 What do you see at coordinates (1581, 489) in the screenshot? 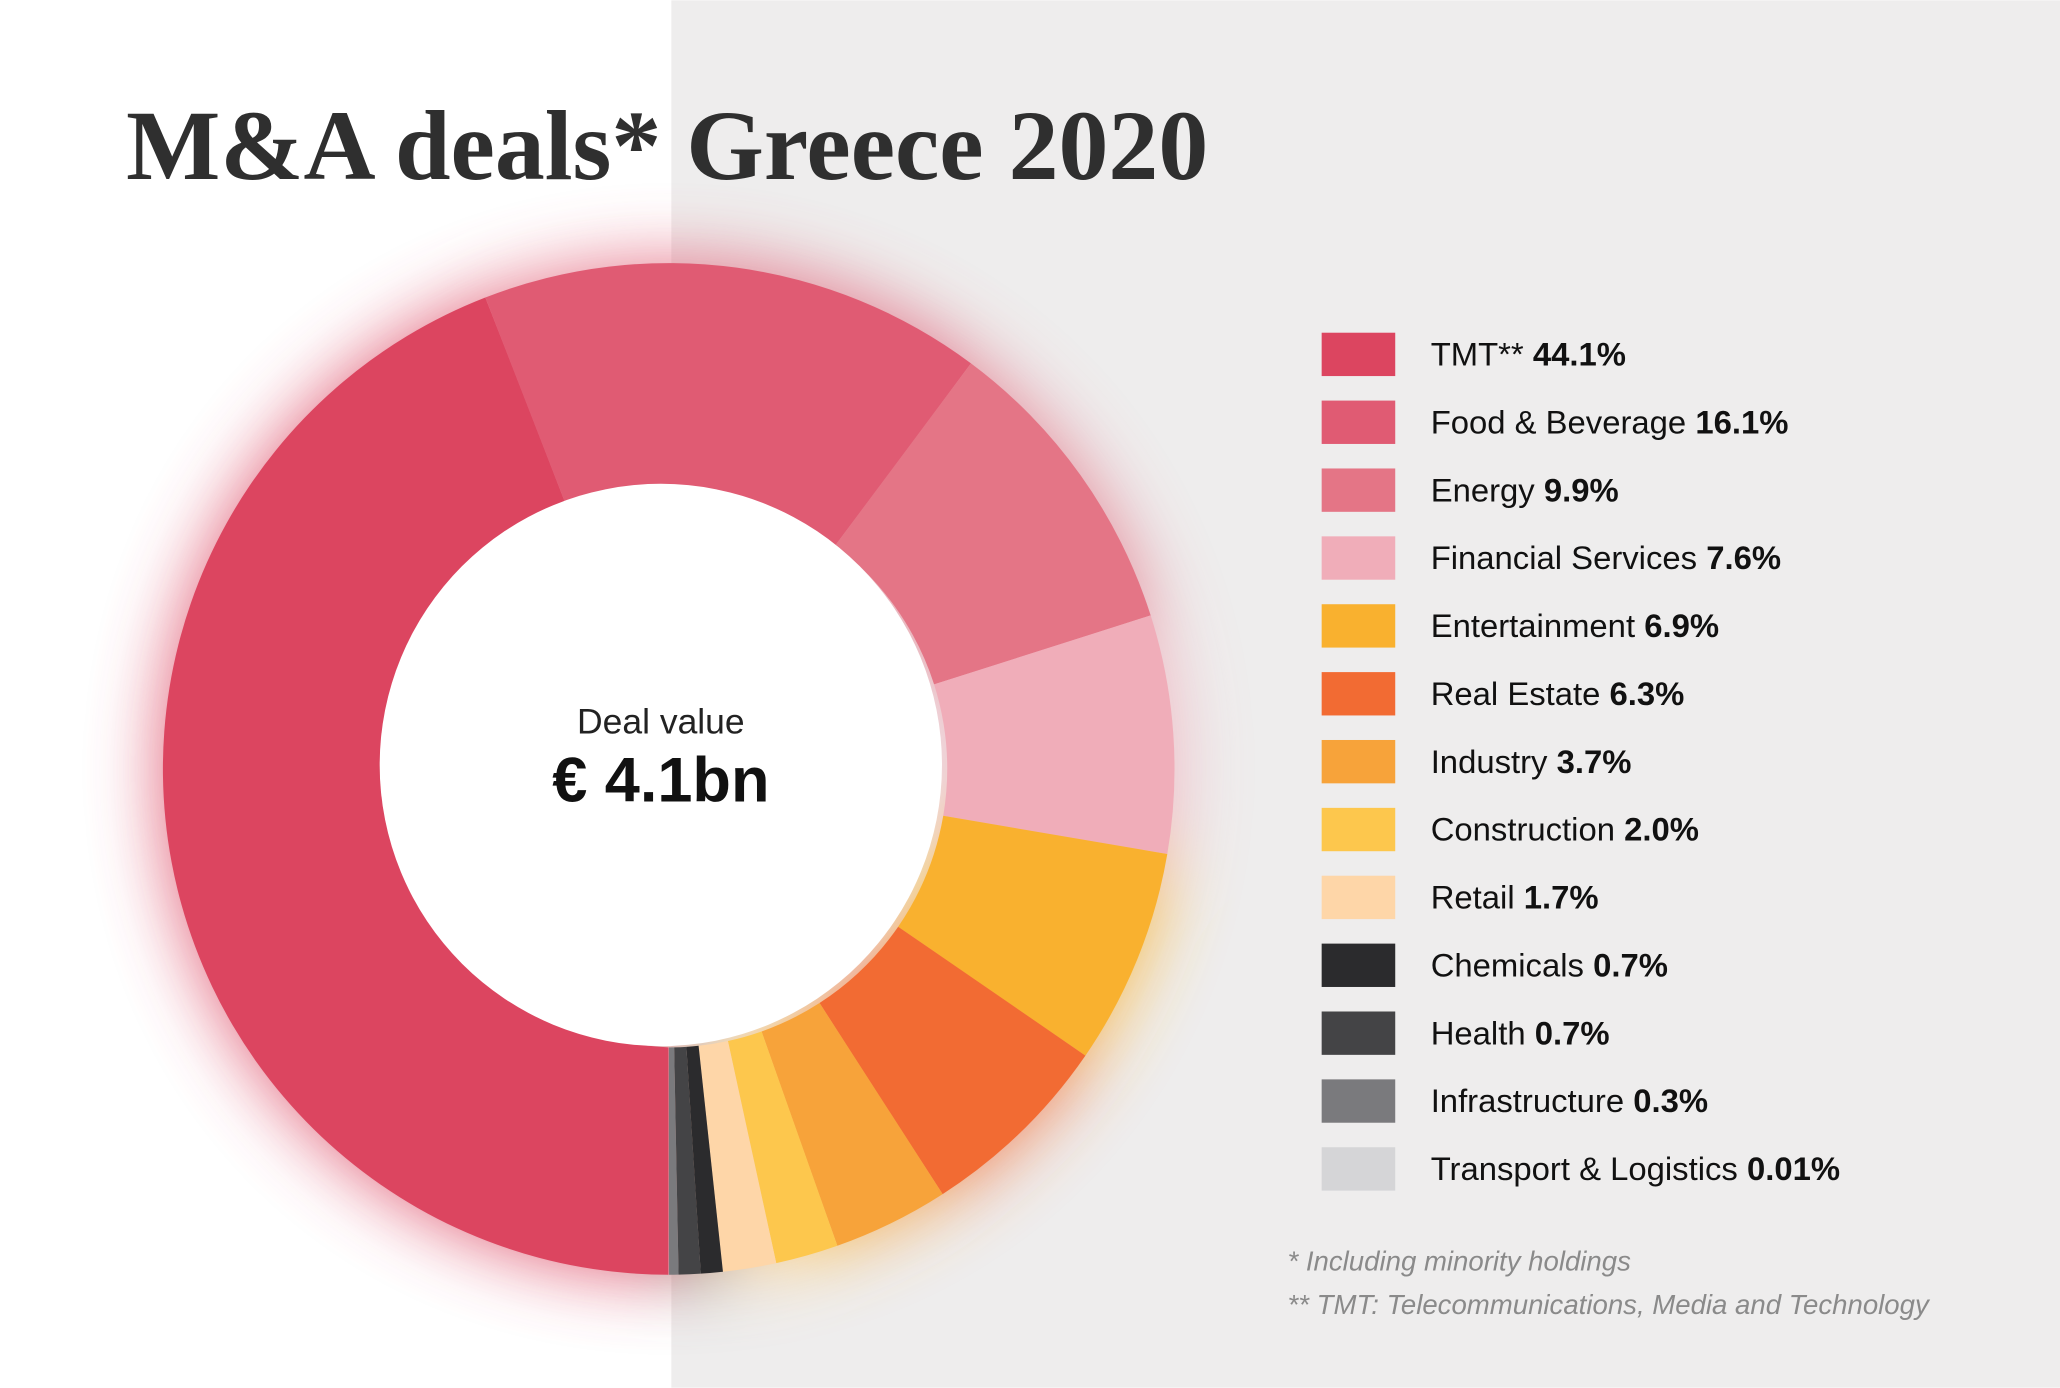
I see `legend-value: 9.9%` at bounding box center [1581, 489].